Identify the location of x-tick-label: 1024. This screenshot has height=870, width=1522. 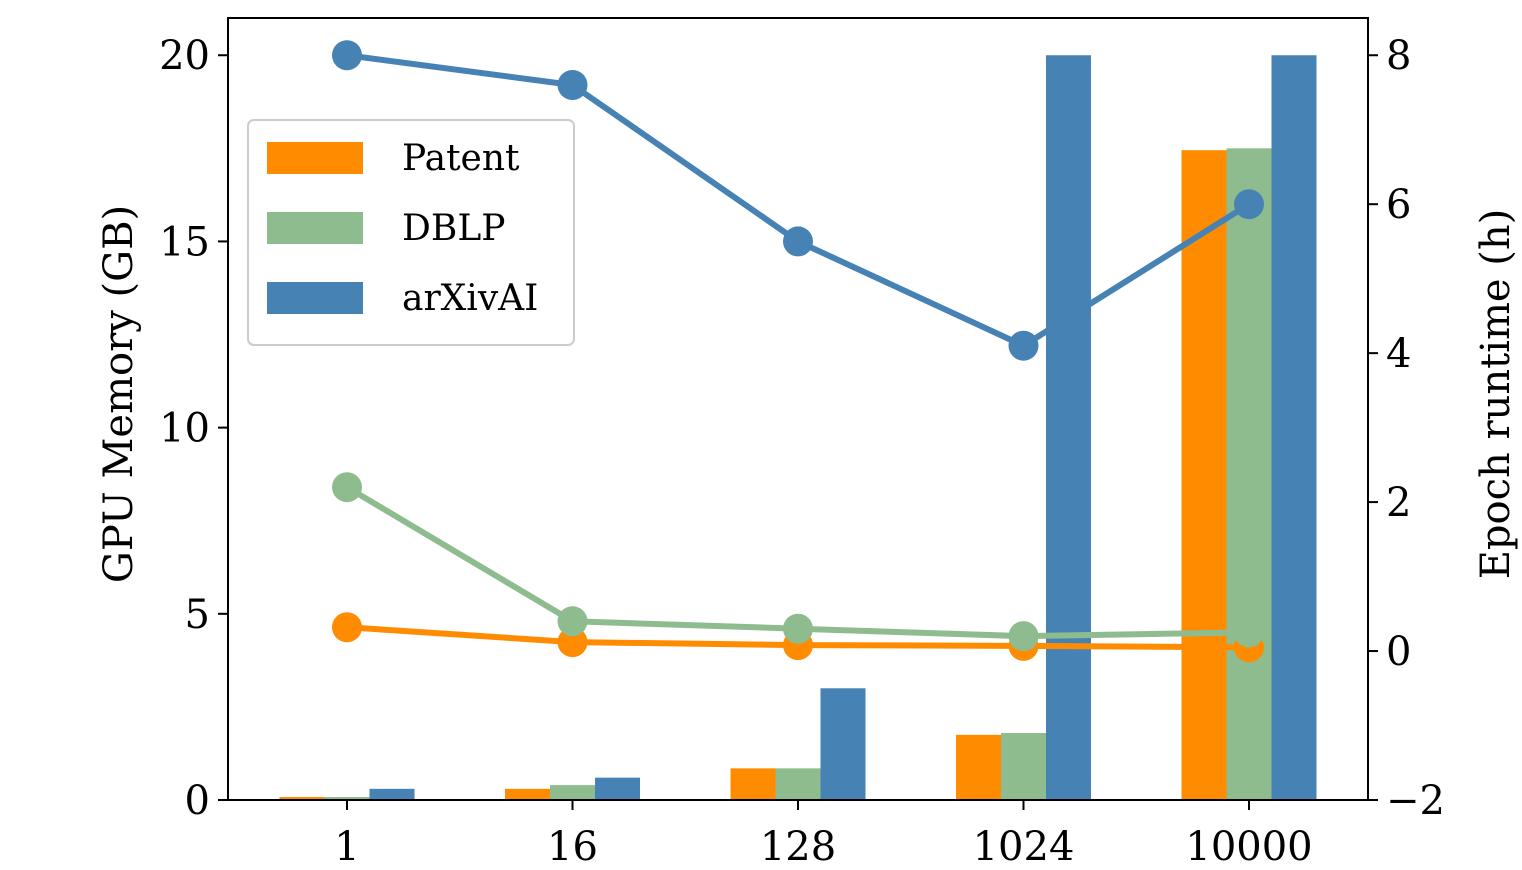
(1024, 847).